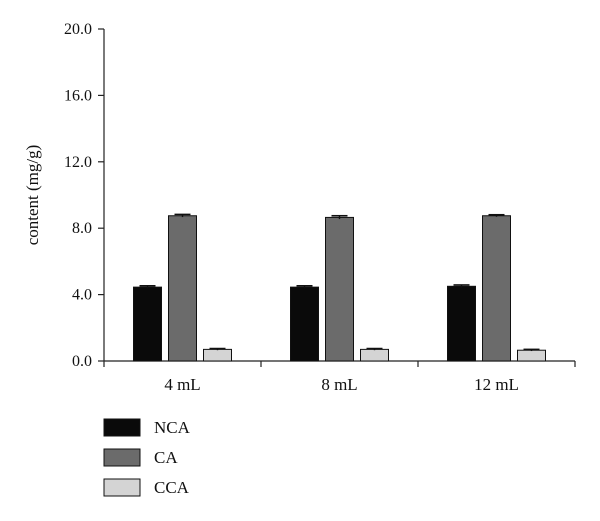 This screenshot has height=521, width=600. Describe the element at coordinates (122, 457) in the screenshot. I see `legend-swatch-ca` at that location.